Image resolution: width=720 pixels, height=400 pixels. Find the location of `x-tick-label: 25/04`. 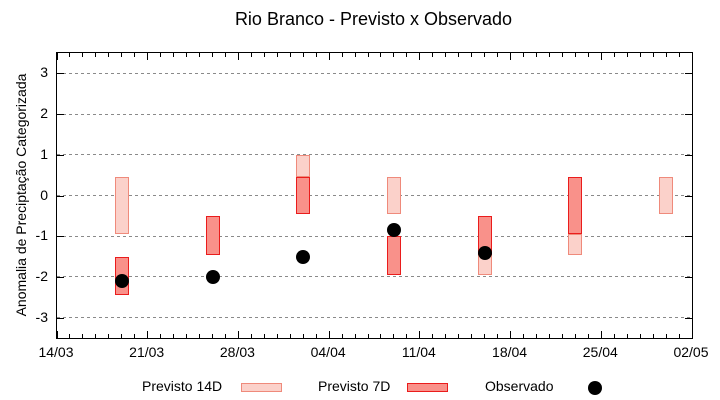

x-tick-label: 25/04 is located at coordinates (600, 352).